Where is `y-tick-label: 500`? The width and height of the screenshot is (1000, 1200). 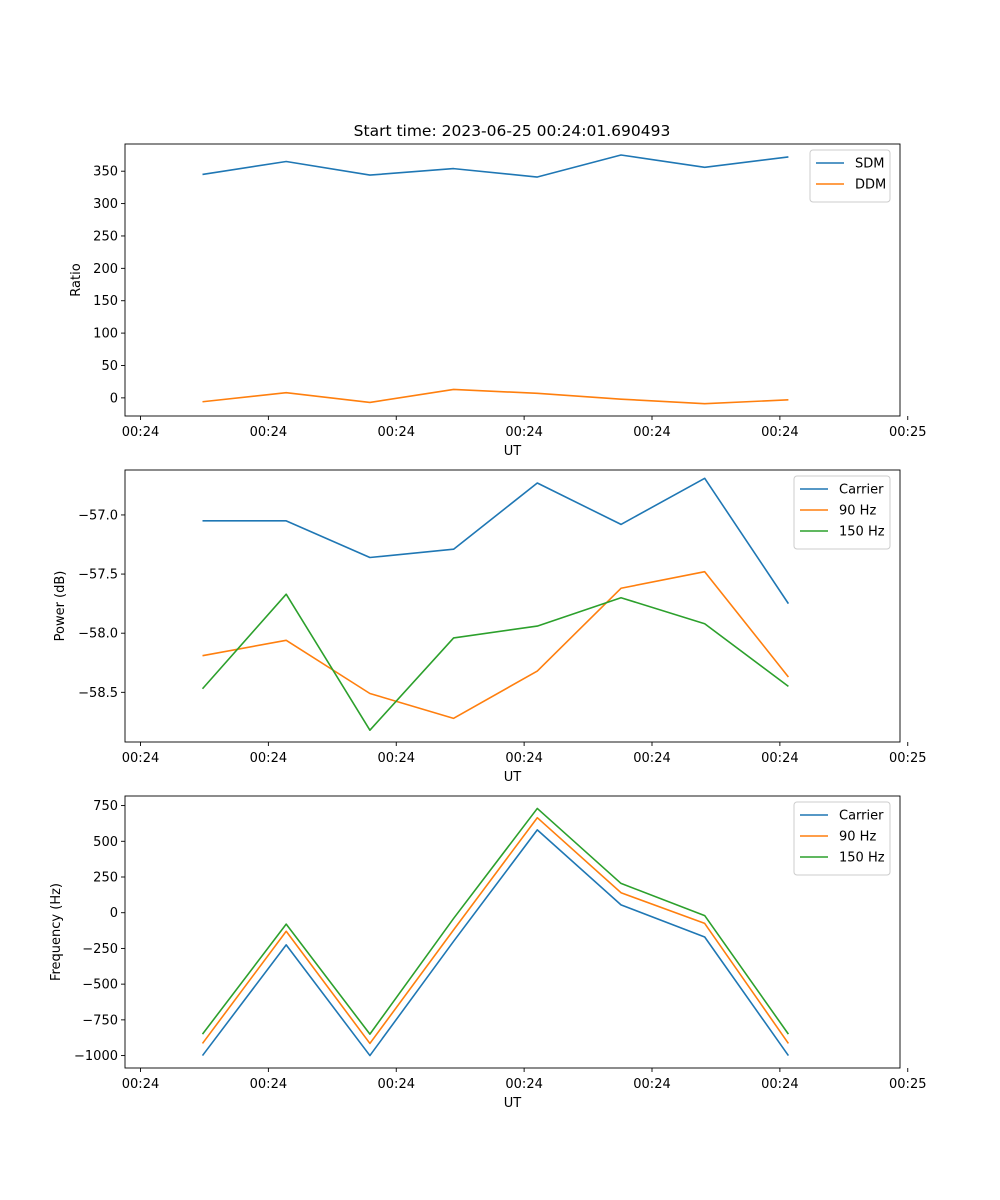
y-tick-label: 500 is located at coordinates (105, 842).